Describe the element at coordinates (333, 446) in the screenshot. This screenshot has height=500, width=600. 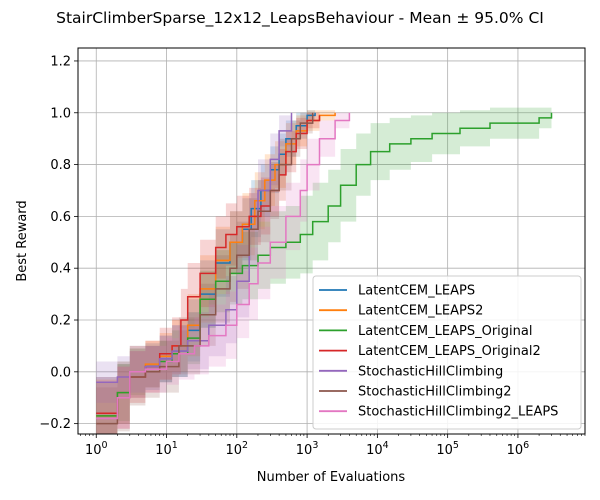
I see `x-axis: 10⁰ 10¹ 10² 10³ 10⁴ 10⁵ 10⁶` at that location.